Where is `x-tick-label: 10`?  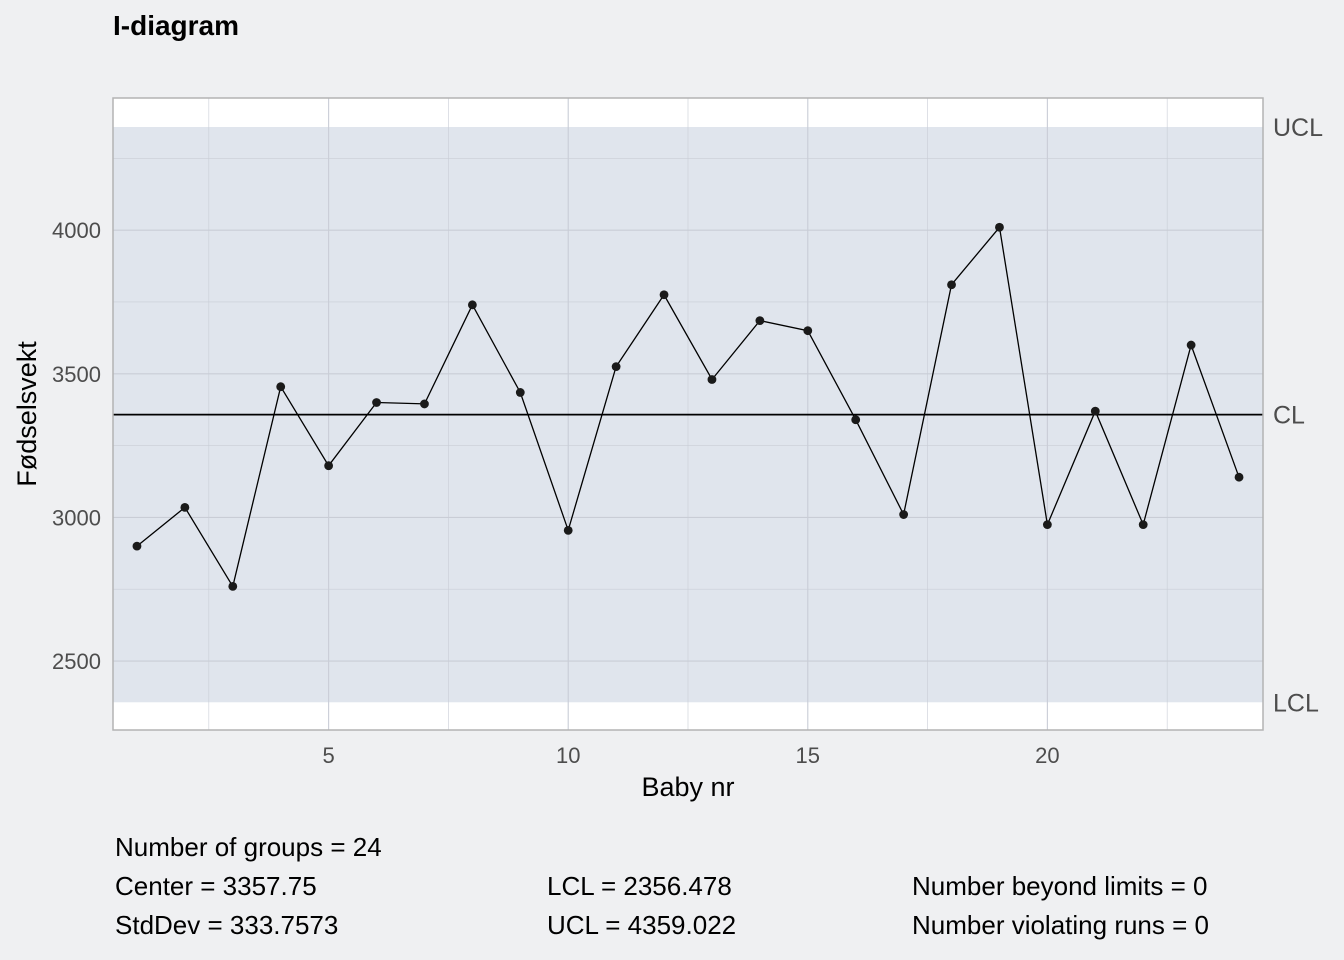
x-tick-label: 10 is located at coordinates (568, 755).